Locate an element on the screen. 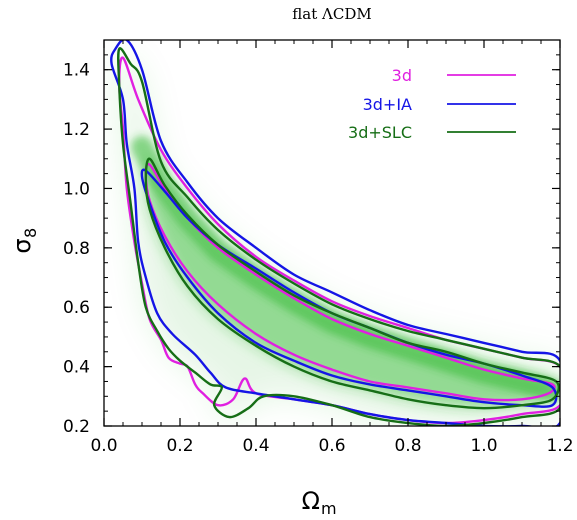 The height and width of the screenshot is (520, 577). x-axis-label: Ω m is located at coordinates (319, 502).